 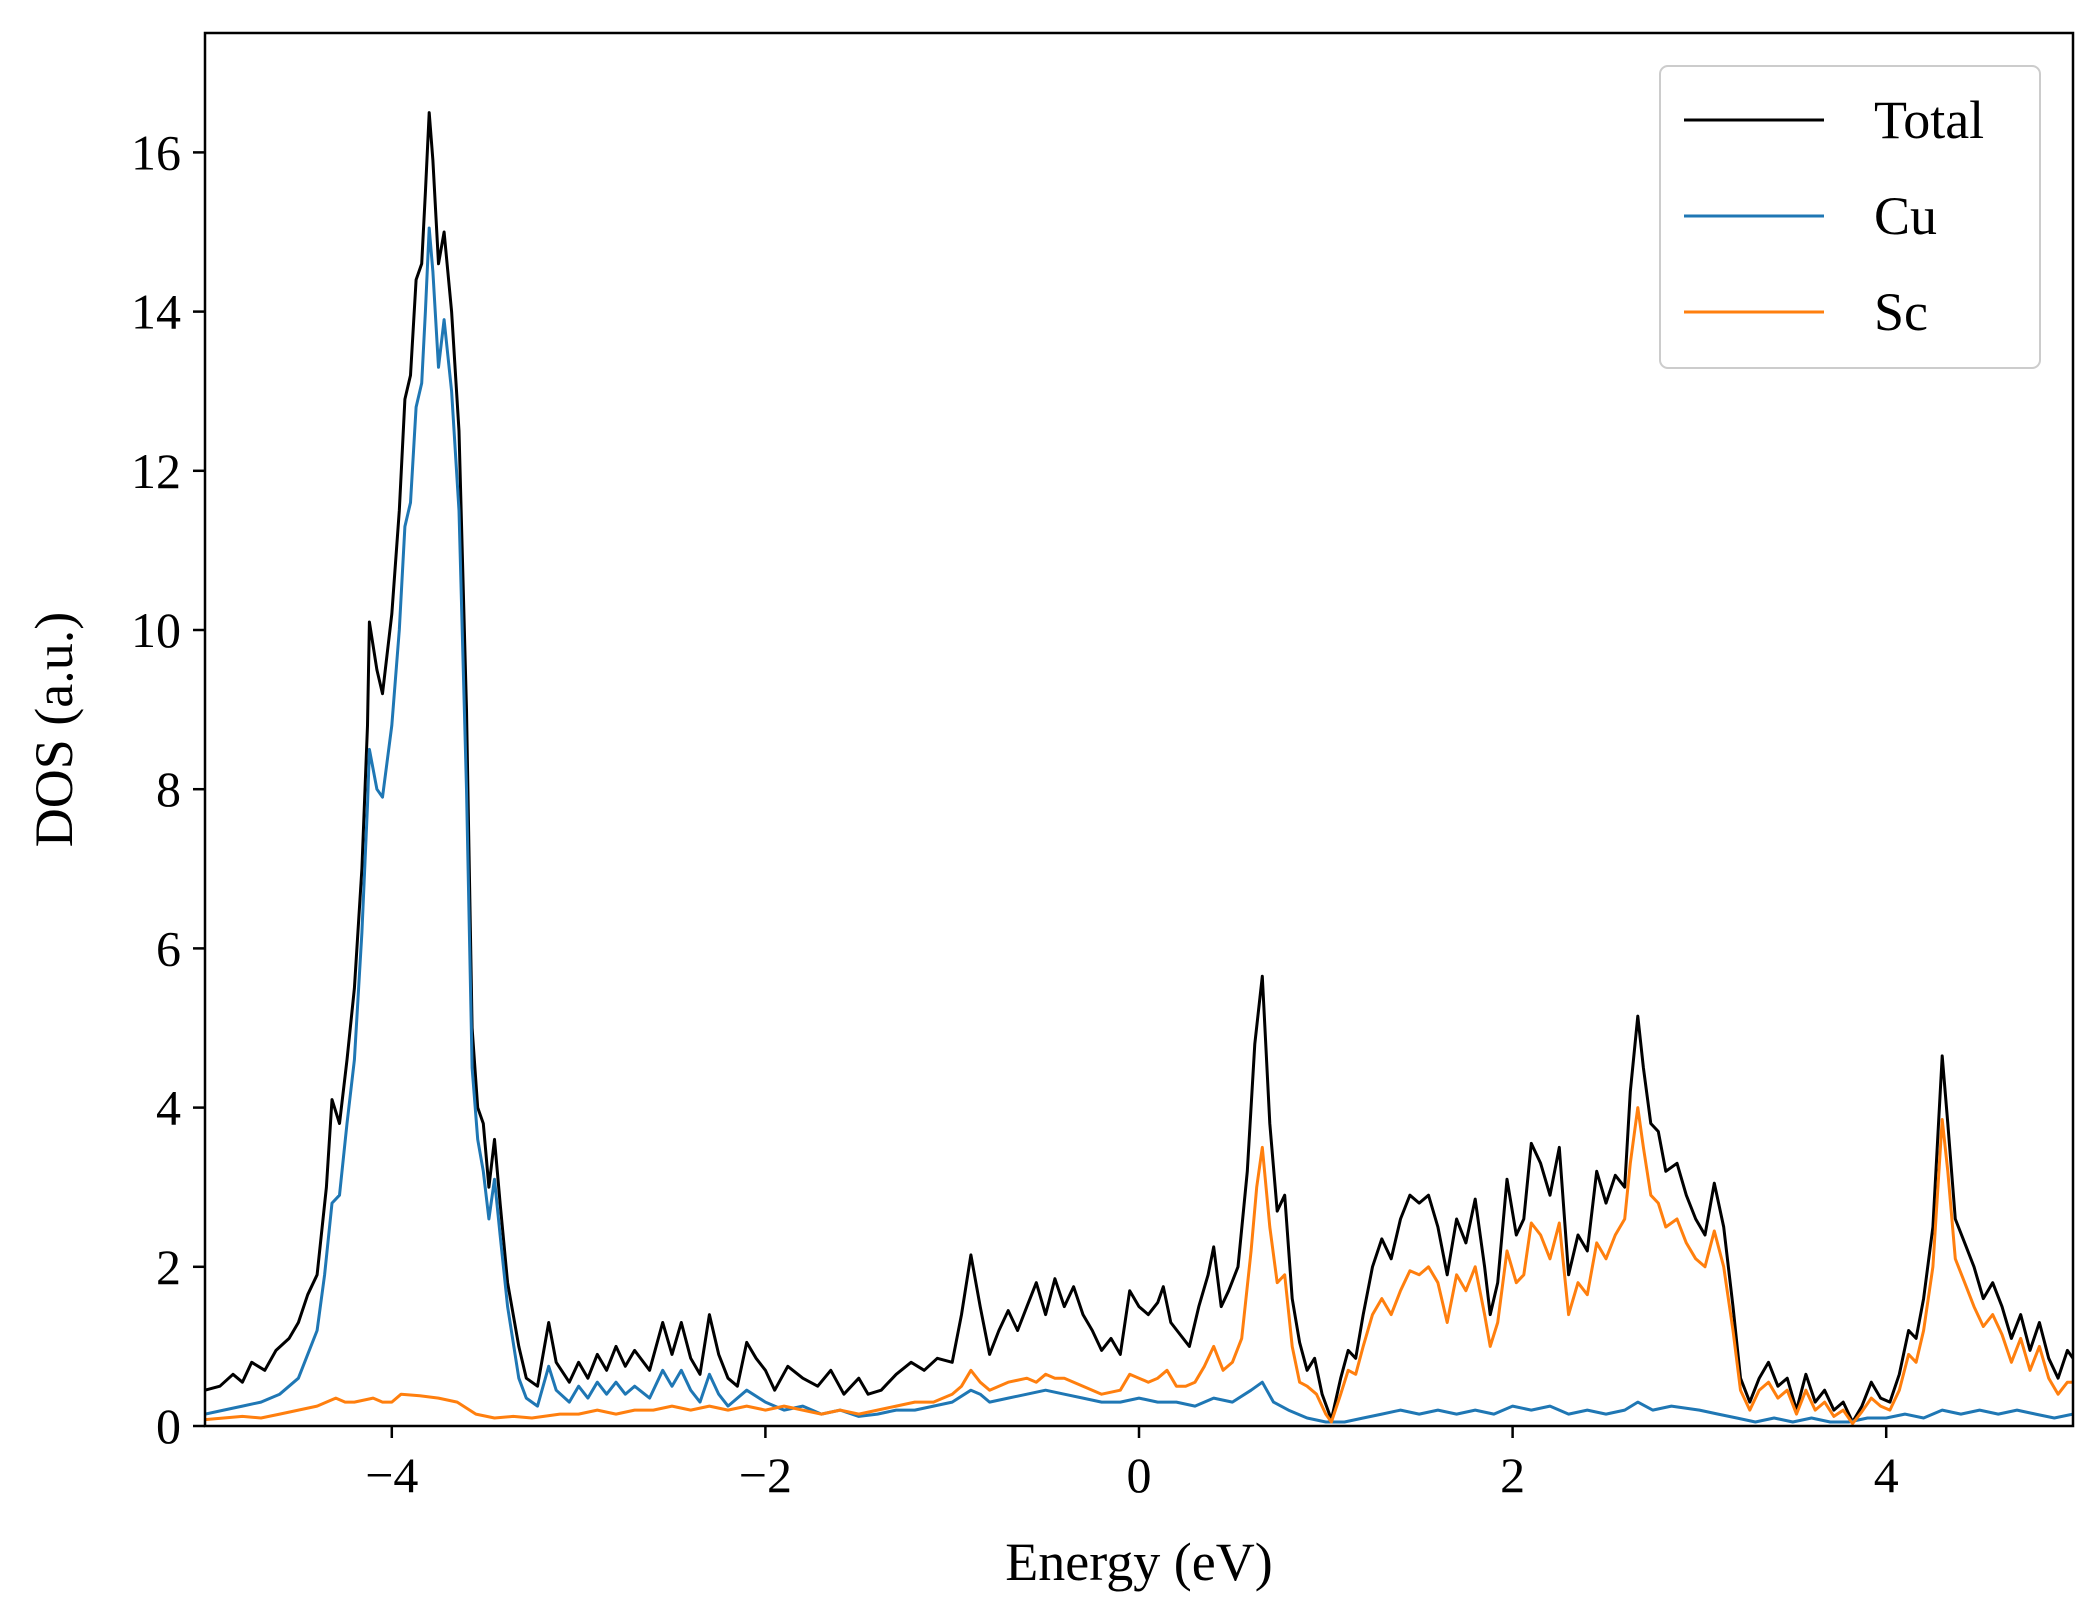 What do you see at coordinates (1901, 312) in the screenshot?
I see `legend-label-sc: Sc` at bounding box center [1901, 312].